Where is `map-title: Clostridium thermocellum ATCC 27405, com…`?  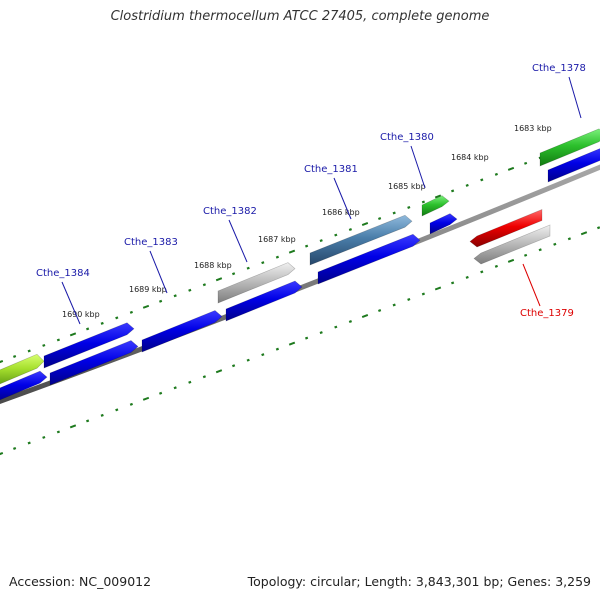
map-title: Clostridium thermocellum ATCC 27405, com… is located at coordinates (300, 16).